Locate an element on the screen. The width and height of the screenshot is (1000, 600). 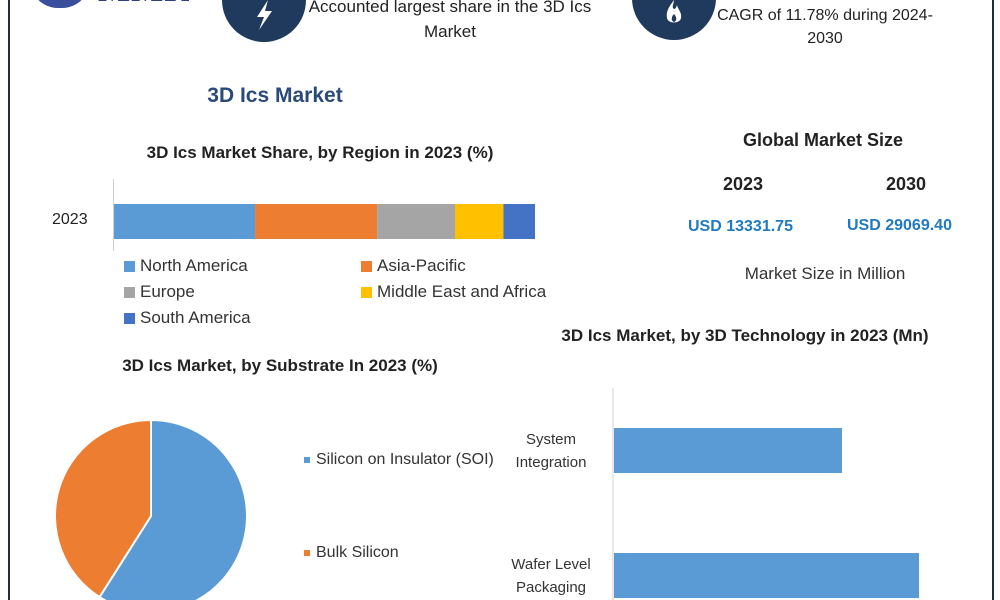
legend-label: Europe is located at coordinates (167, 291).